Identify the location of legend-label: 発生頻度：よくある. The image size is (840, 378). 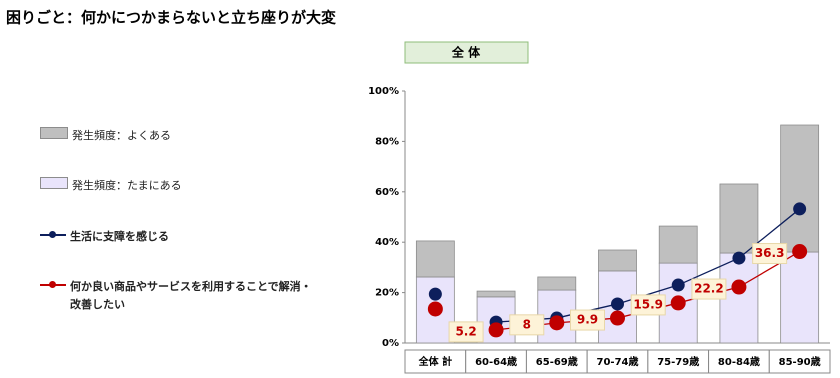
(121, 135).